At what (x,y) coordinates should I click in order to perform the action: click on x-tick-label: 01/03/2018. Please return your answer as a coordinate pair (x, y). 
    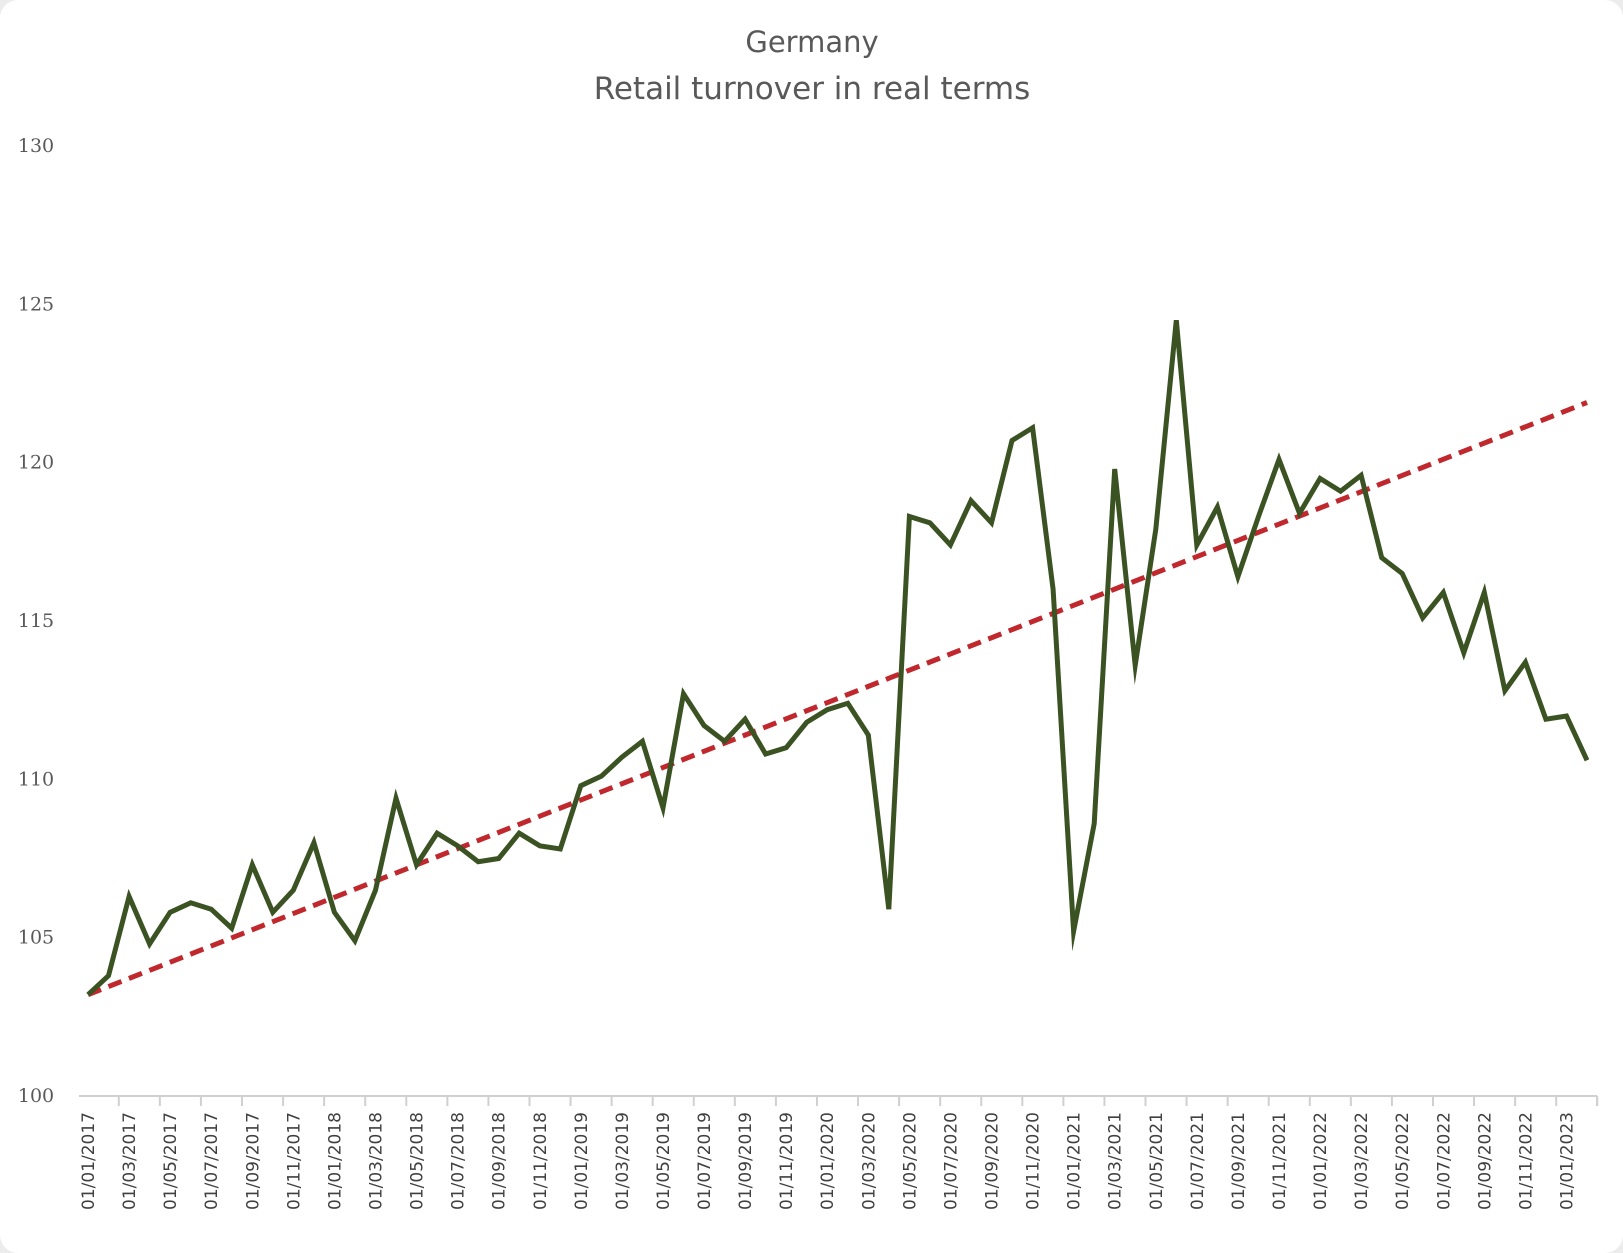
    Looking at the image, I should click on (376, 1161).